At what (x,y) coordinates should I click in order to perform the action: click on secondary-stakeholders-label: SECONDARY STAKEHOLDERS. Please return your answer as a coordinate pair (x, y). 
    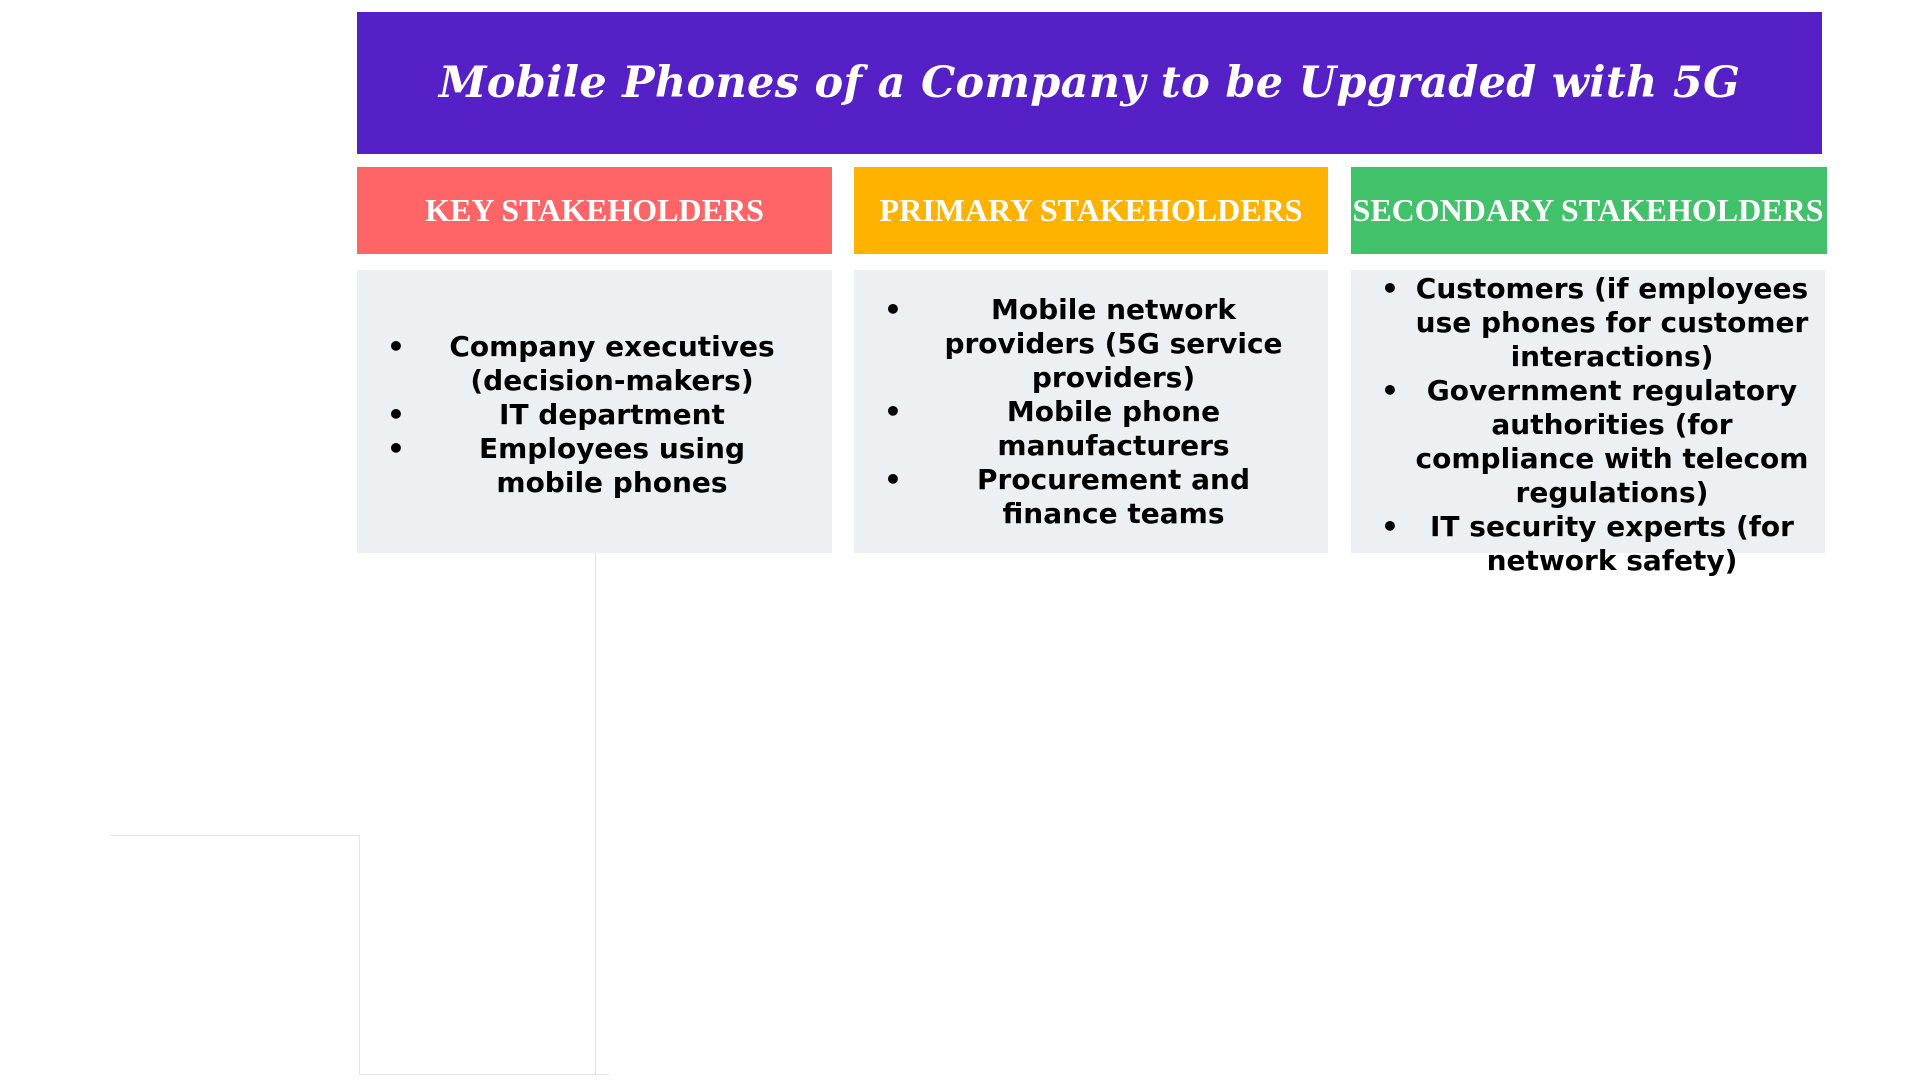
    Looking at the image, I should click on (1588, 210).